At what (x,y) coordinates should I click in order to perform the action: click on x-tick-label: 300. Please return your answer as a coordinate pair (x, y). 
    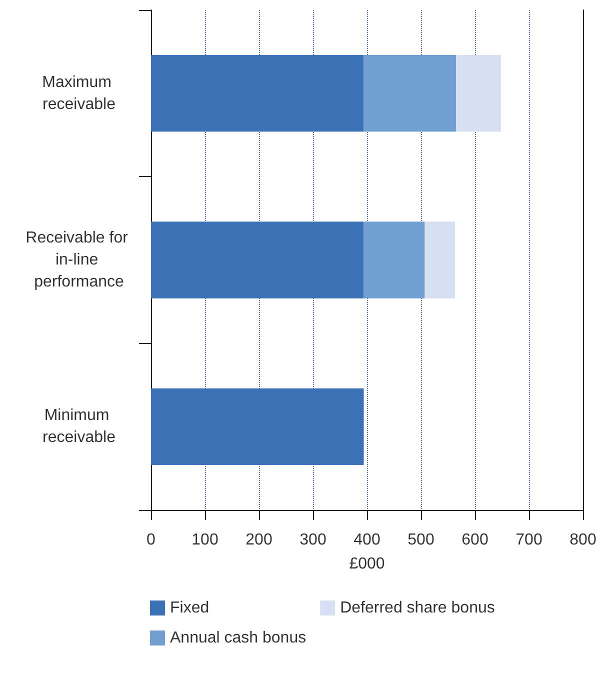
    Looking at the image, I should click on (313, 540).